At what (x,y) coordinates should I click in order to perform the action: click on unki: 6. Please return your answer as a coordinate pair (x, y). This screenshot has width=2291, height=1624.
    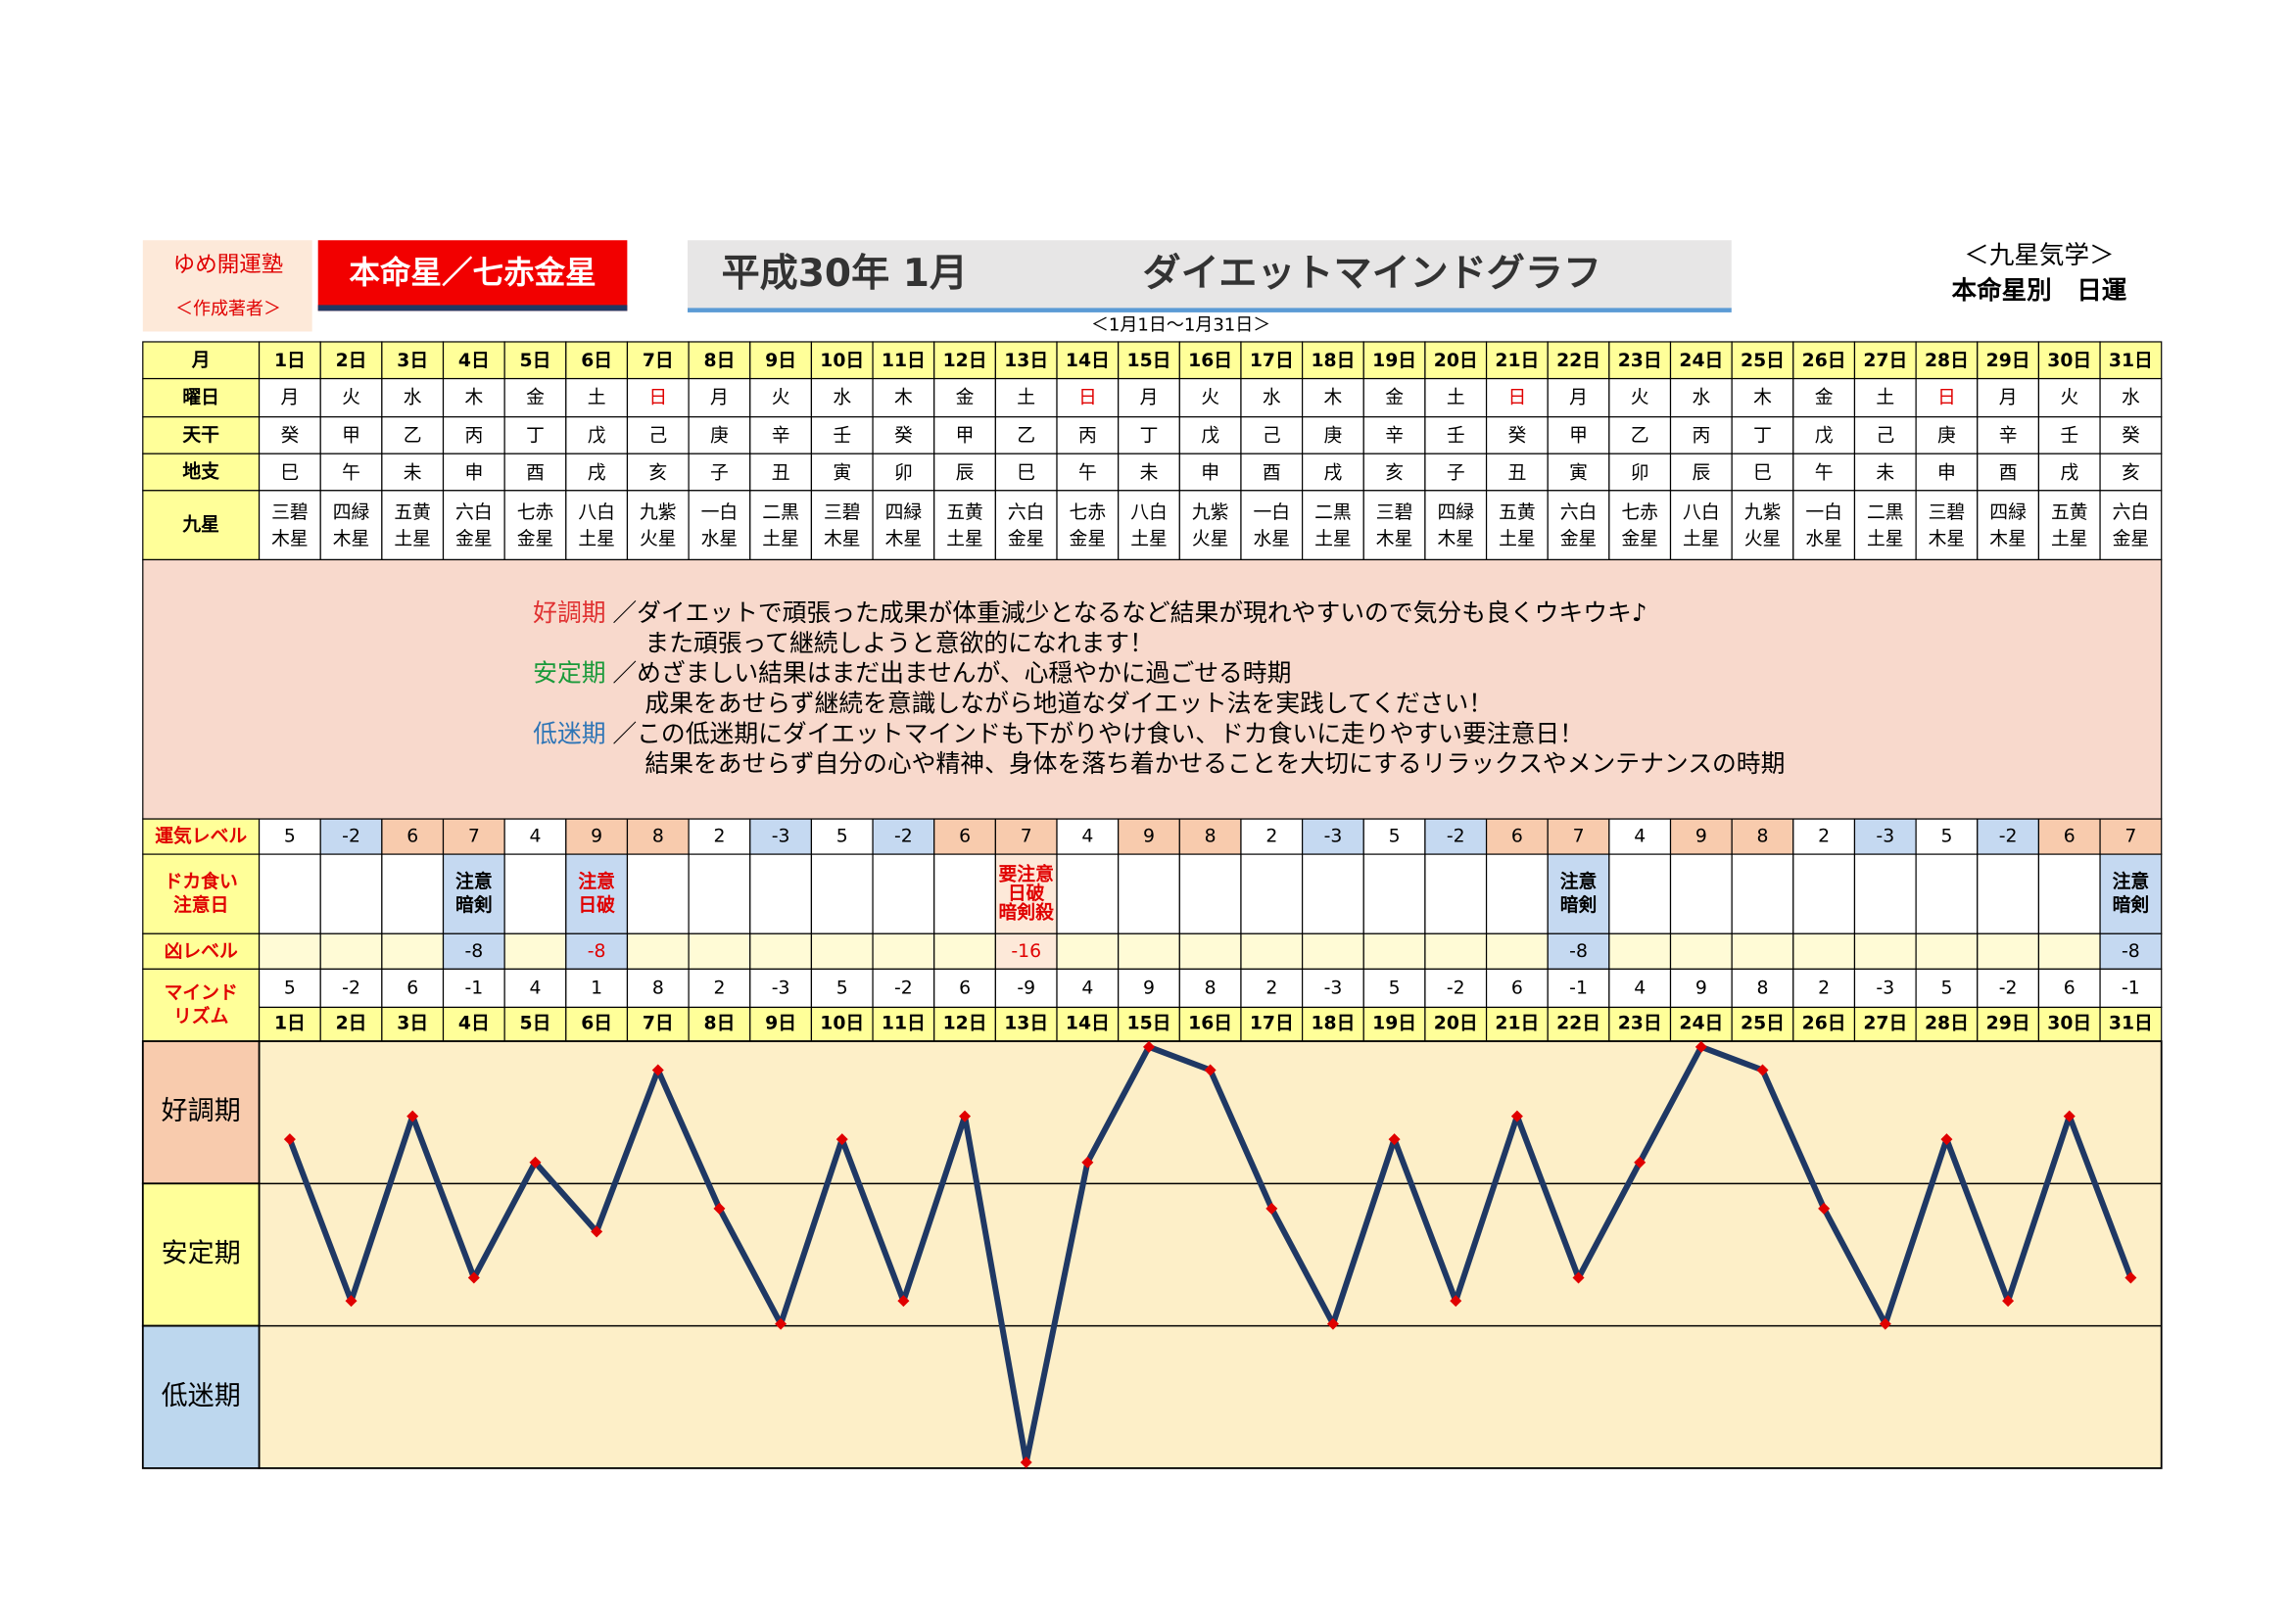
    Looking at the image, I should click on (965, 837).